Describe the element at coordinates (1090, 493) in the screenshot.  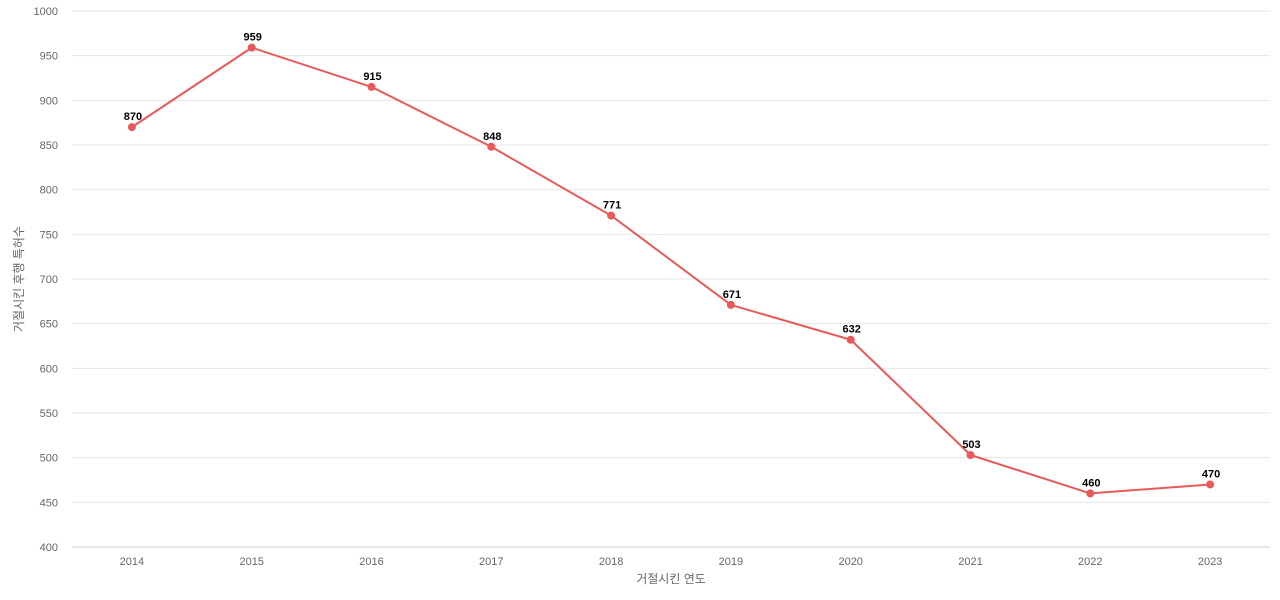
I see `data-point-2022` at that location.